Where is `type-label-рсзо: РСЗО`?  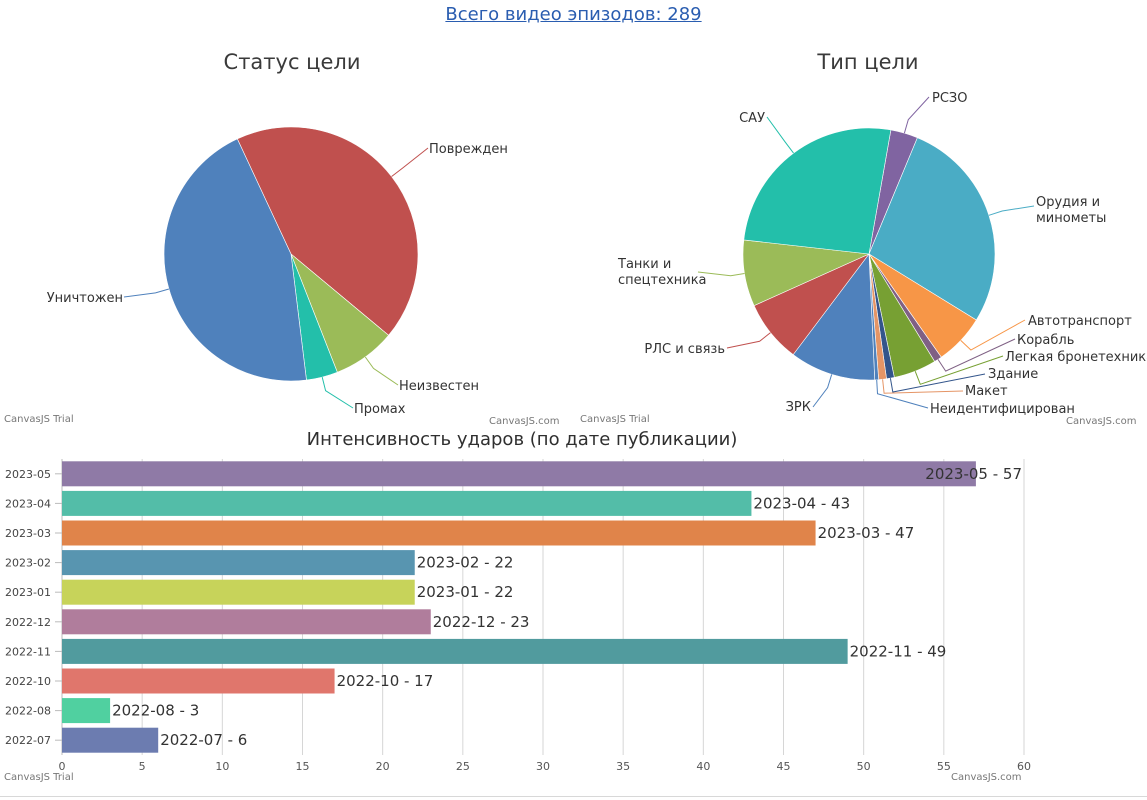 type-label-рсзо: РСЗО is located at coordinates (949, 98).